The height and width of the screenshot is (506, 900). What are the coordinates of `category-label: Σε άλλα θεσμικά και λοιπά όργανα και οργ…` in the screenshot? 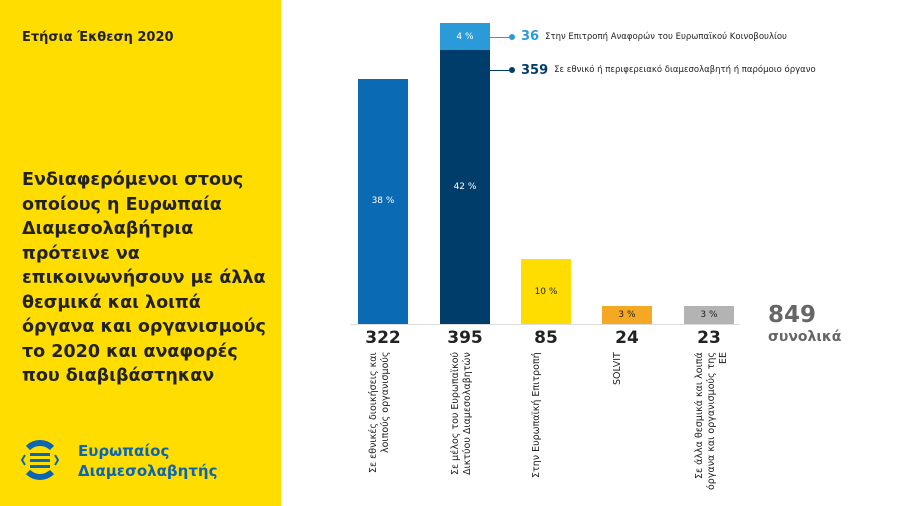 It's located at (711, 421).